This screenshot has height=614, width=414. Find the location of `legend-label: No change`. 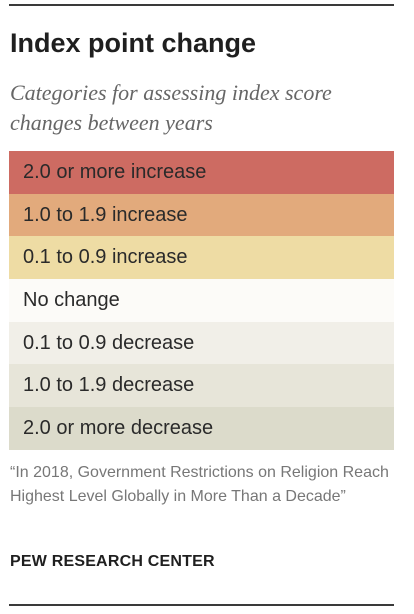

legend-label: No change is located at coordinates (71, 299).